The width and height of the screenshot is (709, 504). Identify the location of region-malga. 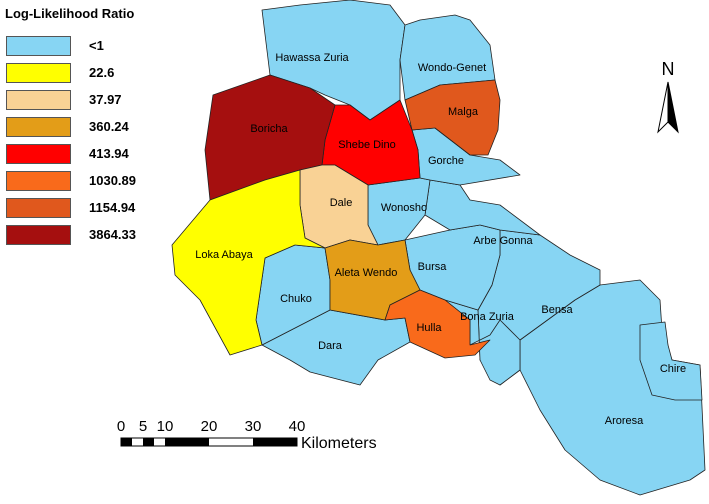
(452, 117).